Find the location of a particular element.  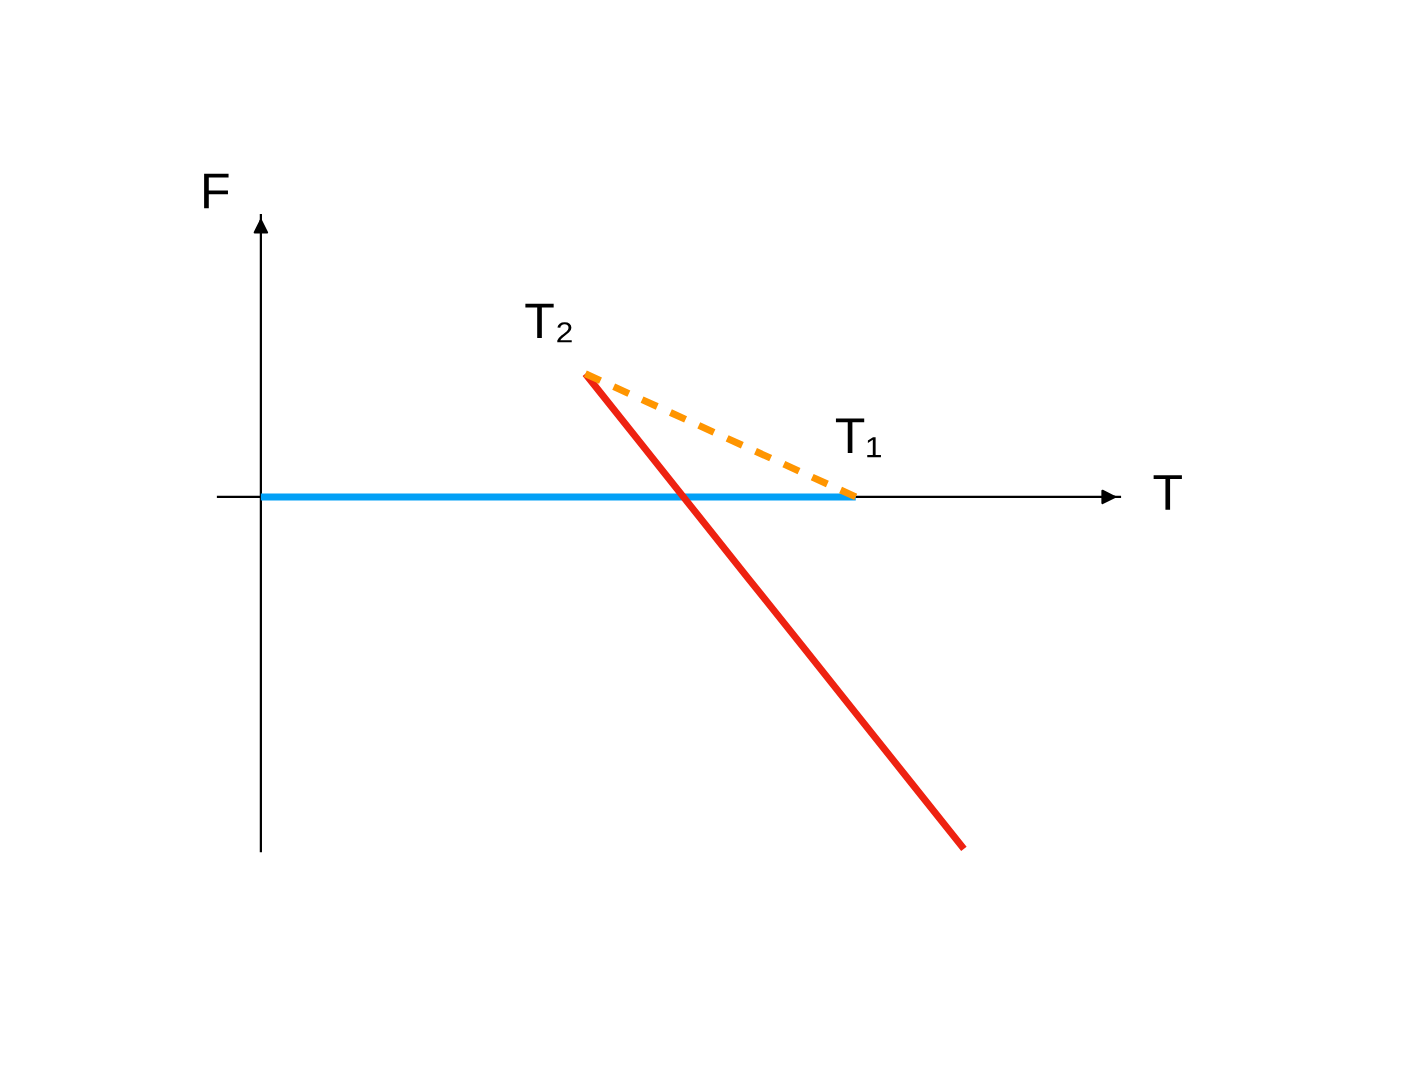

text: T₂ is located at coordinates (548, 323).